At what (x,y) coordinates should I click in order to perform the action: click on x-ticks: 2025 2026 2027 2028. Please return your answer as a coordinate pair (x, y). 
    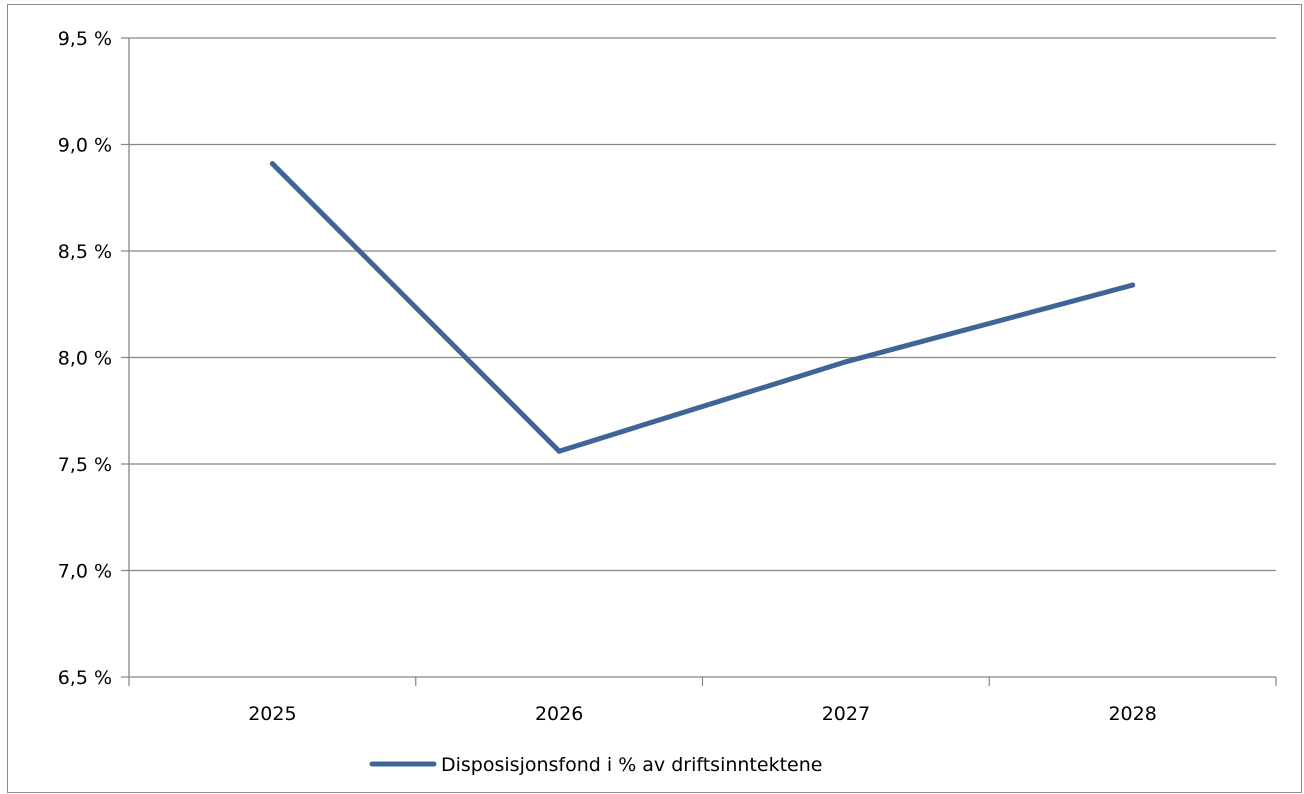
    Looking at the image, I should click on (702, 701).